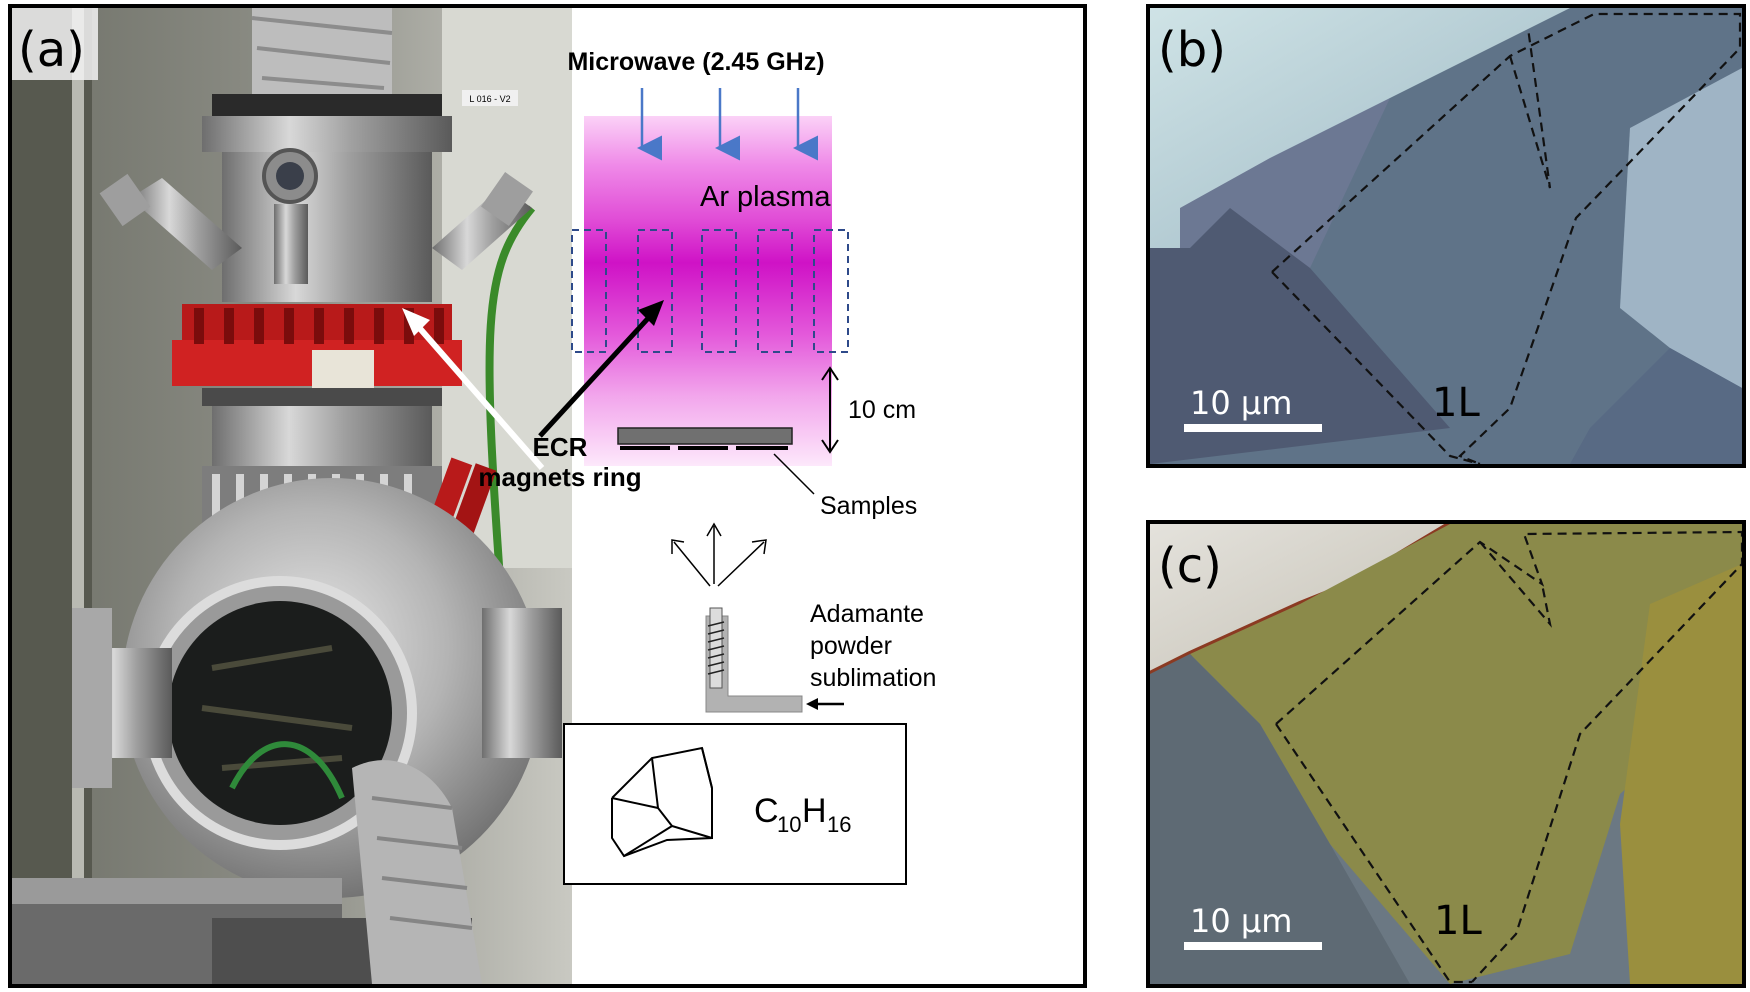 This screenshot has width=1750, height=992. Describe the element at coordinates (765, 197) in the screenshot. I see `plasma-label: Ar plasma` at that location.